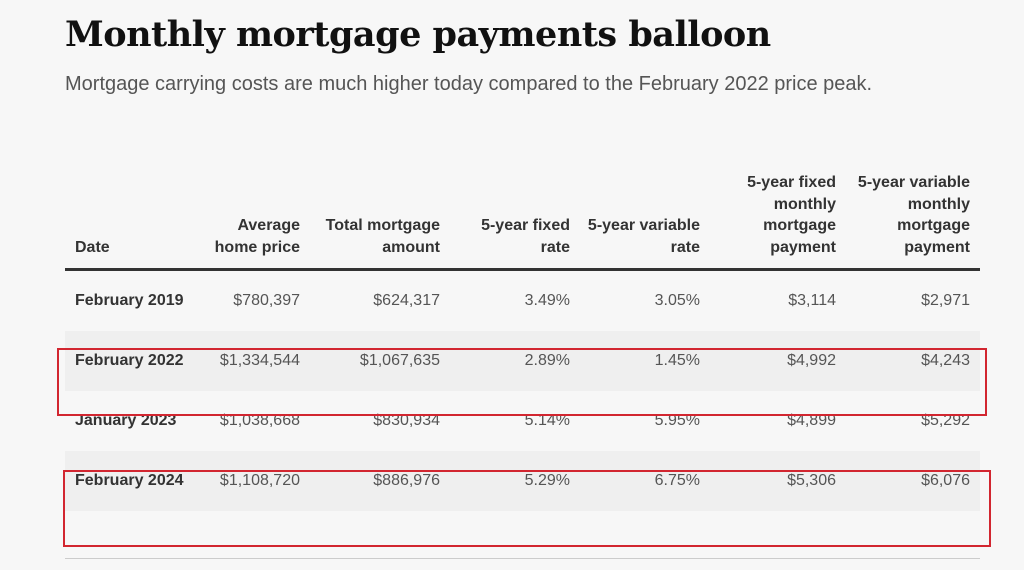  I want to click on cell-avg-price: $780,397, so click(266, 300).